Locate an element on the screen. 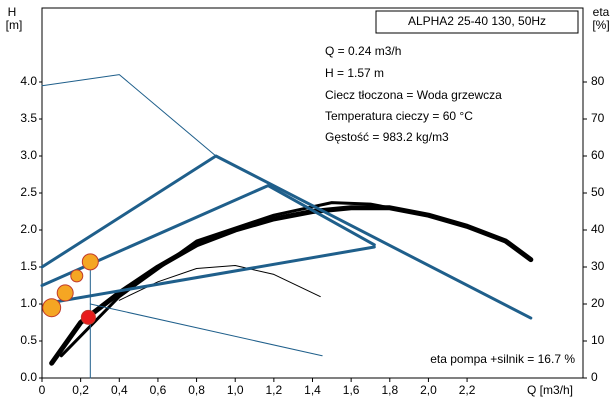 This screenshot has width=616, height=406. x-tick-label: 1,2 is located at coordinates (274, 390).